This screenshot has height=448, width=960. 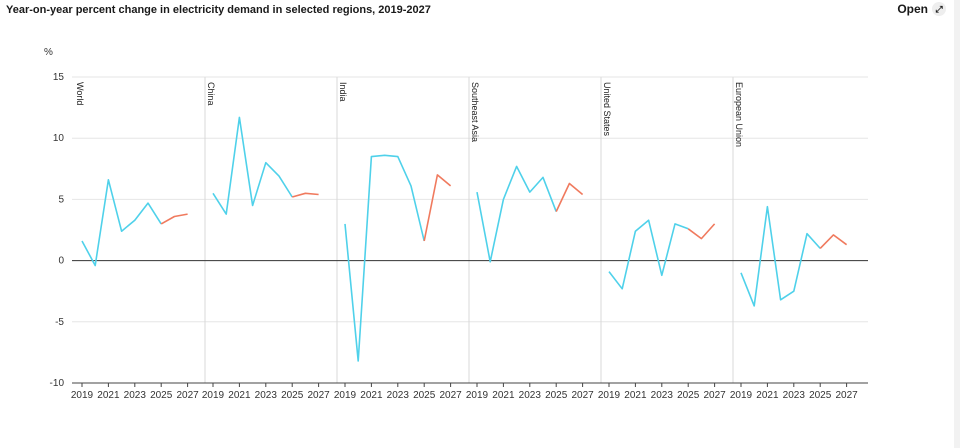 I want to click on panel-label: European Union, so click(x=739, y=114).